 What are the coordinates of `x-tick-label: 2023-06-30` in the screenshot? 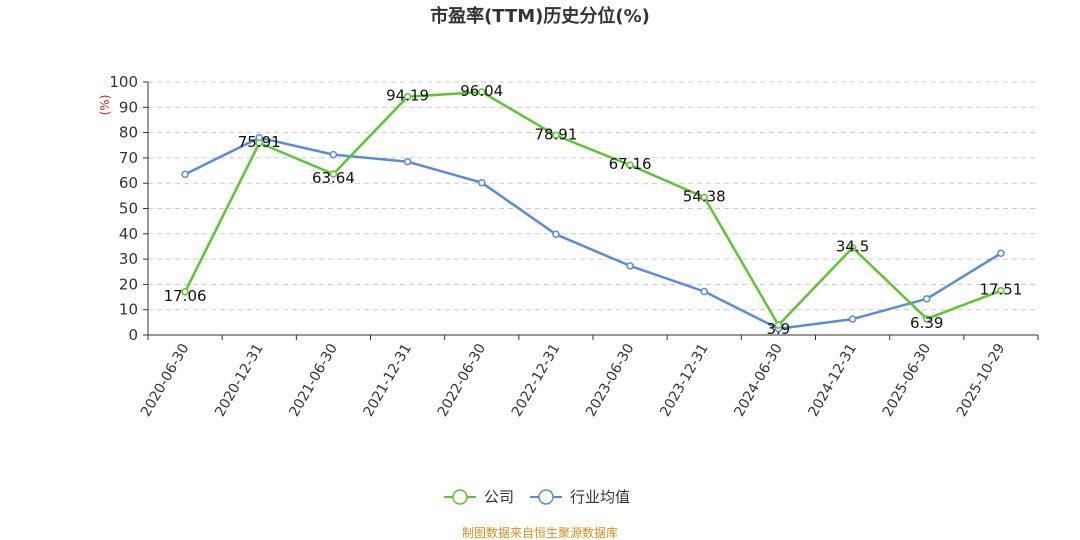 It's located at (610, 380).